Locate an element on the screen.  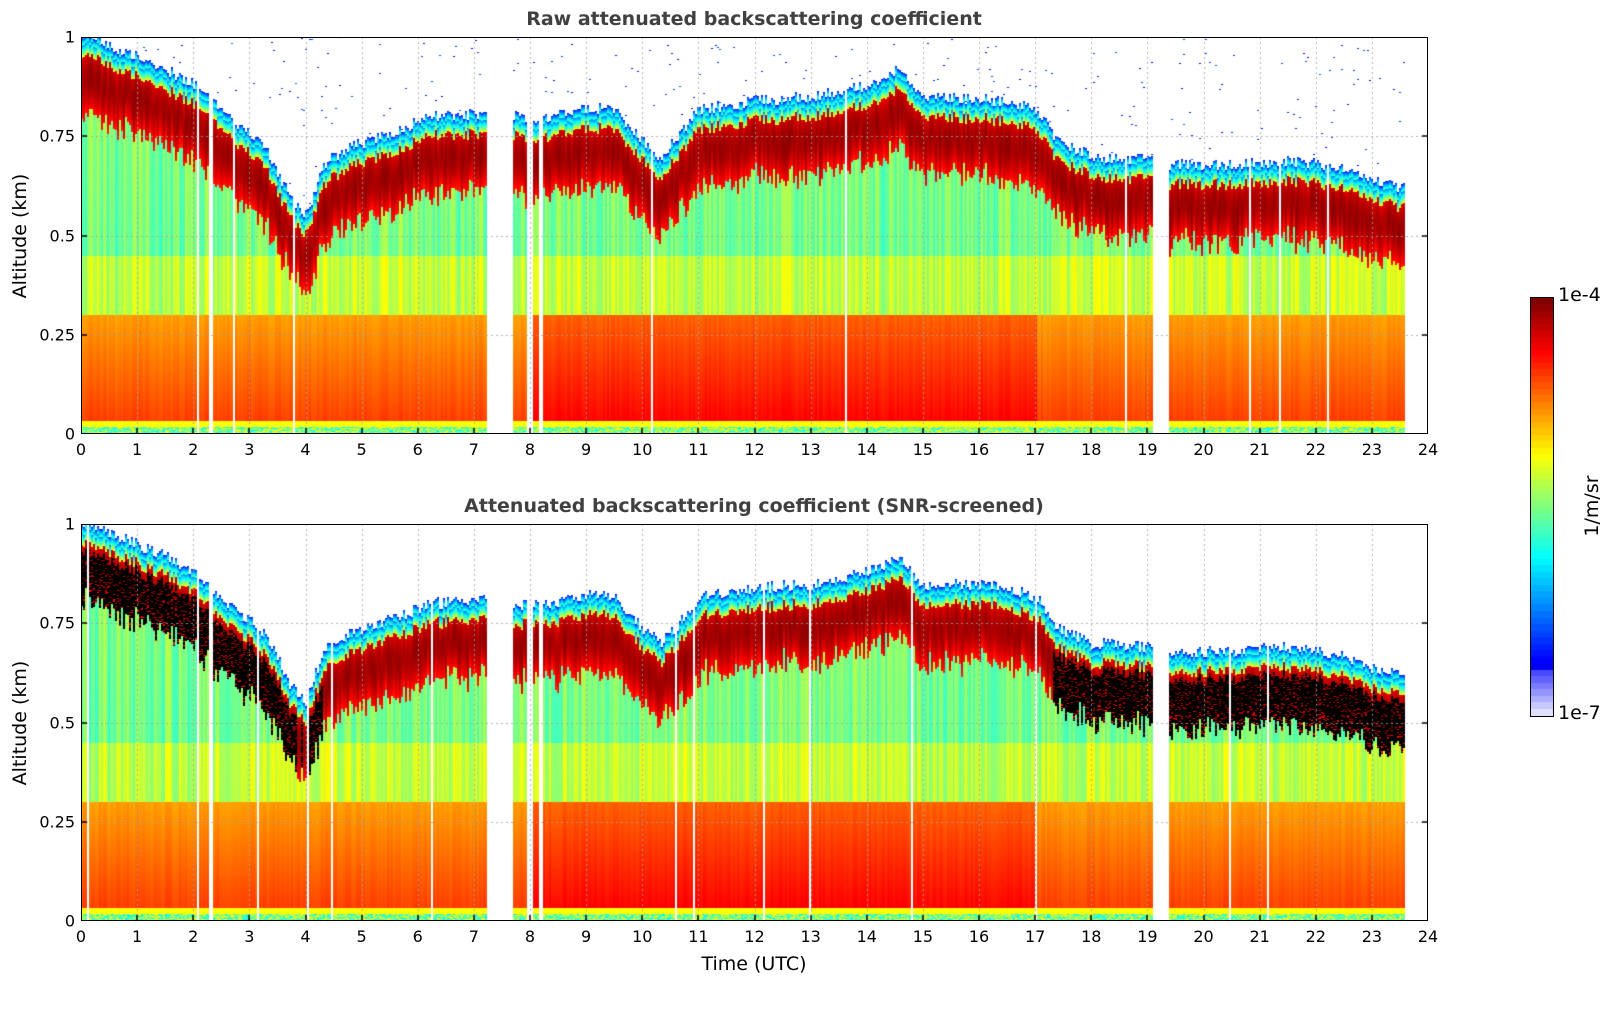
plot2-ylabel: Altitude (km) is located at coordinates (20, 723).